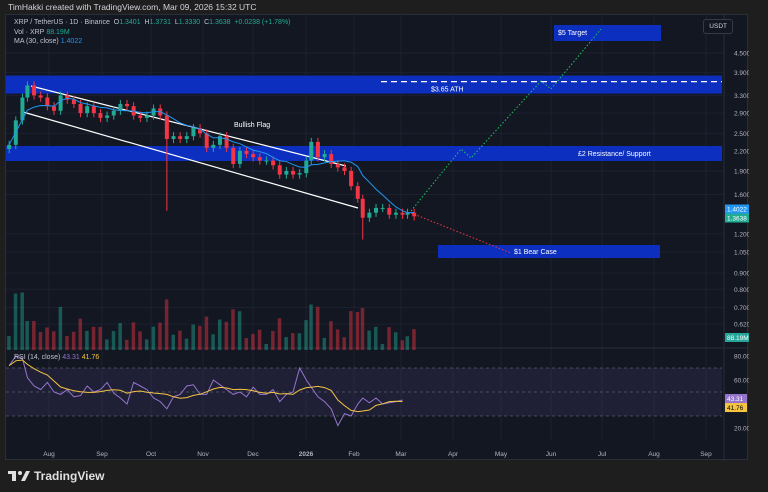 This screenshot has height=492, width=768. Describe the element at coordinates (461, 233) in the screenshot. I see `bearish-projection-line` at that location.